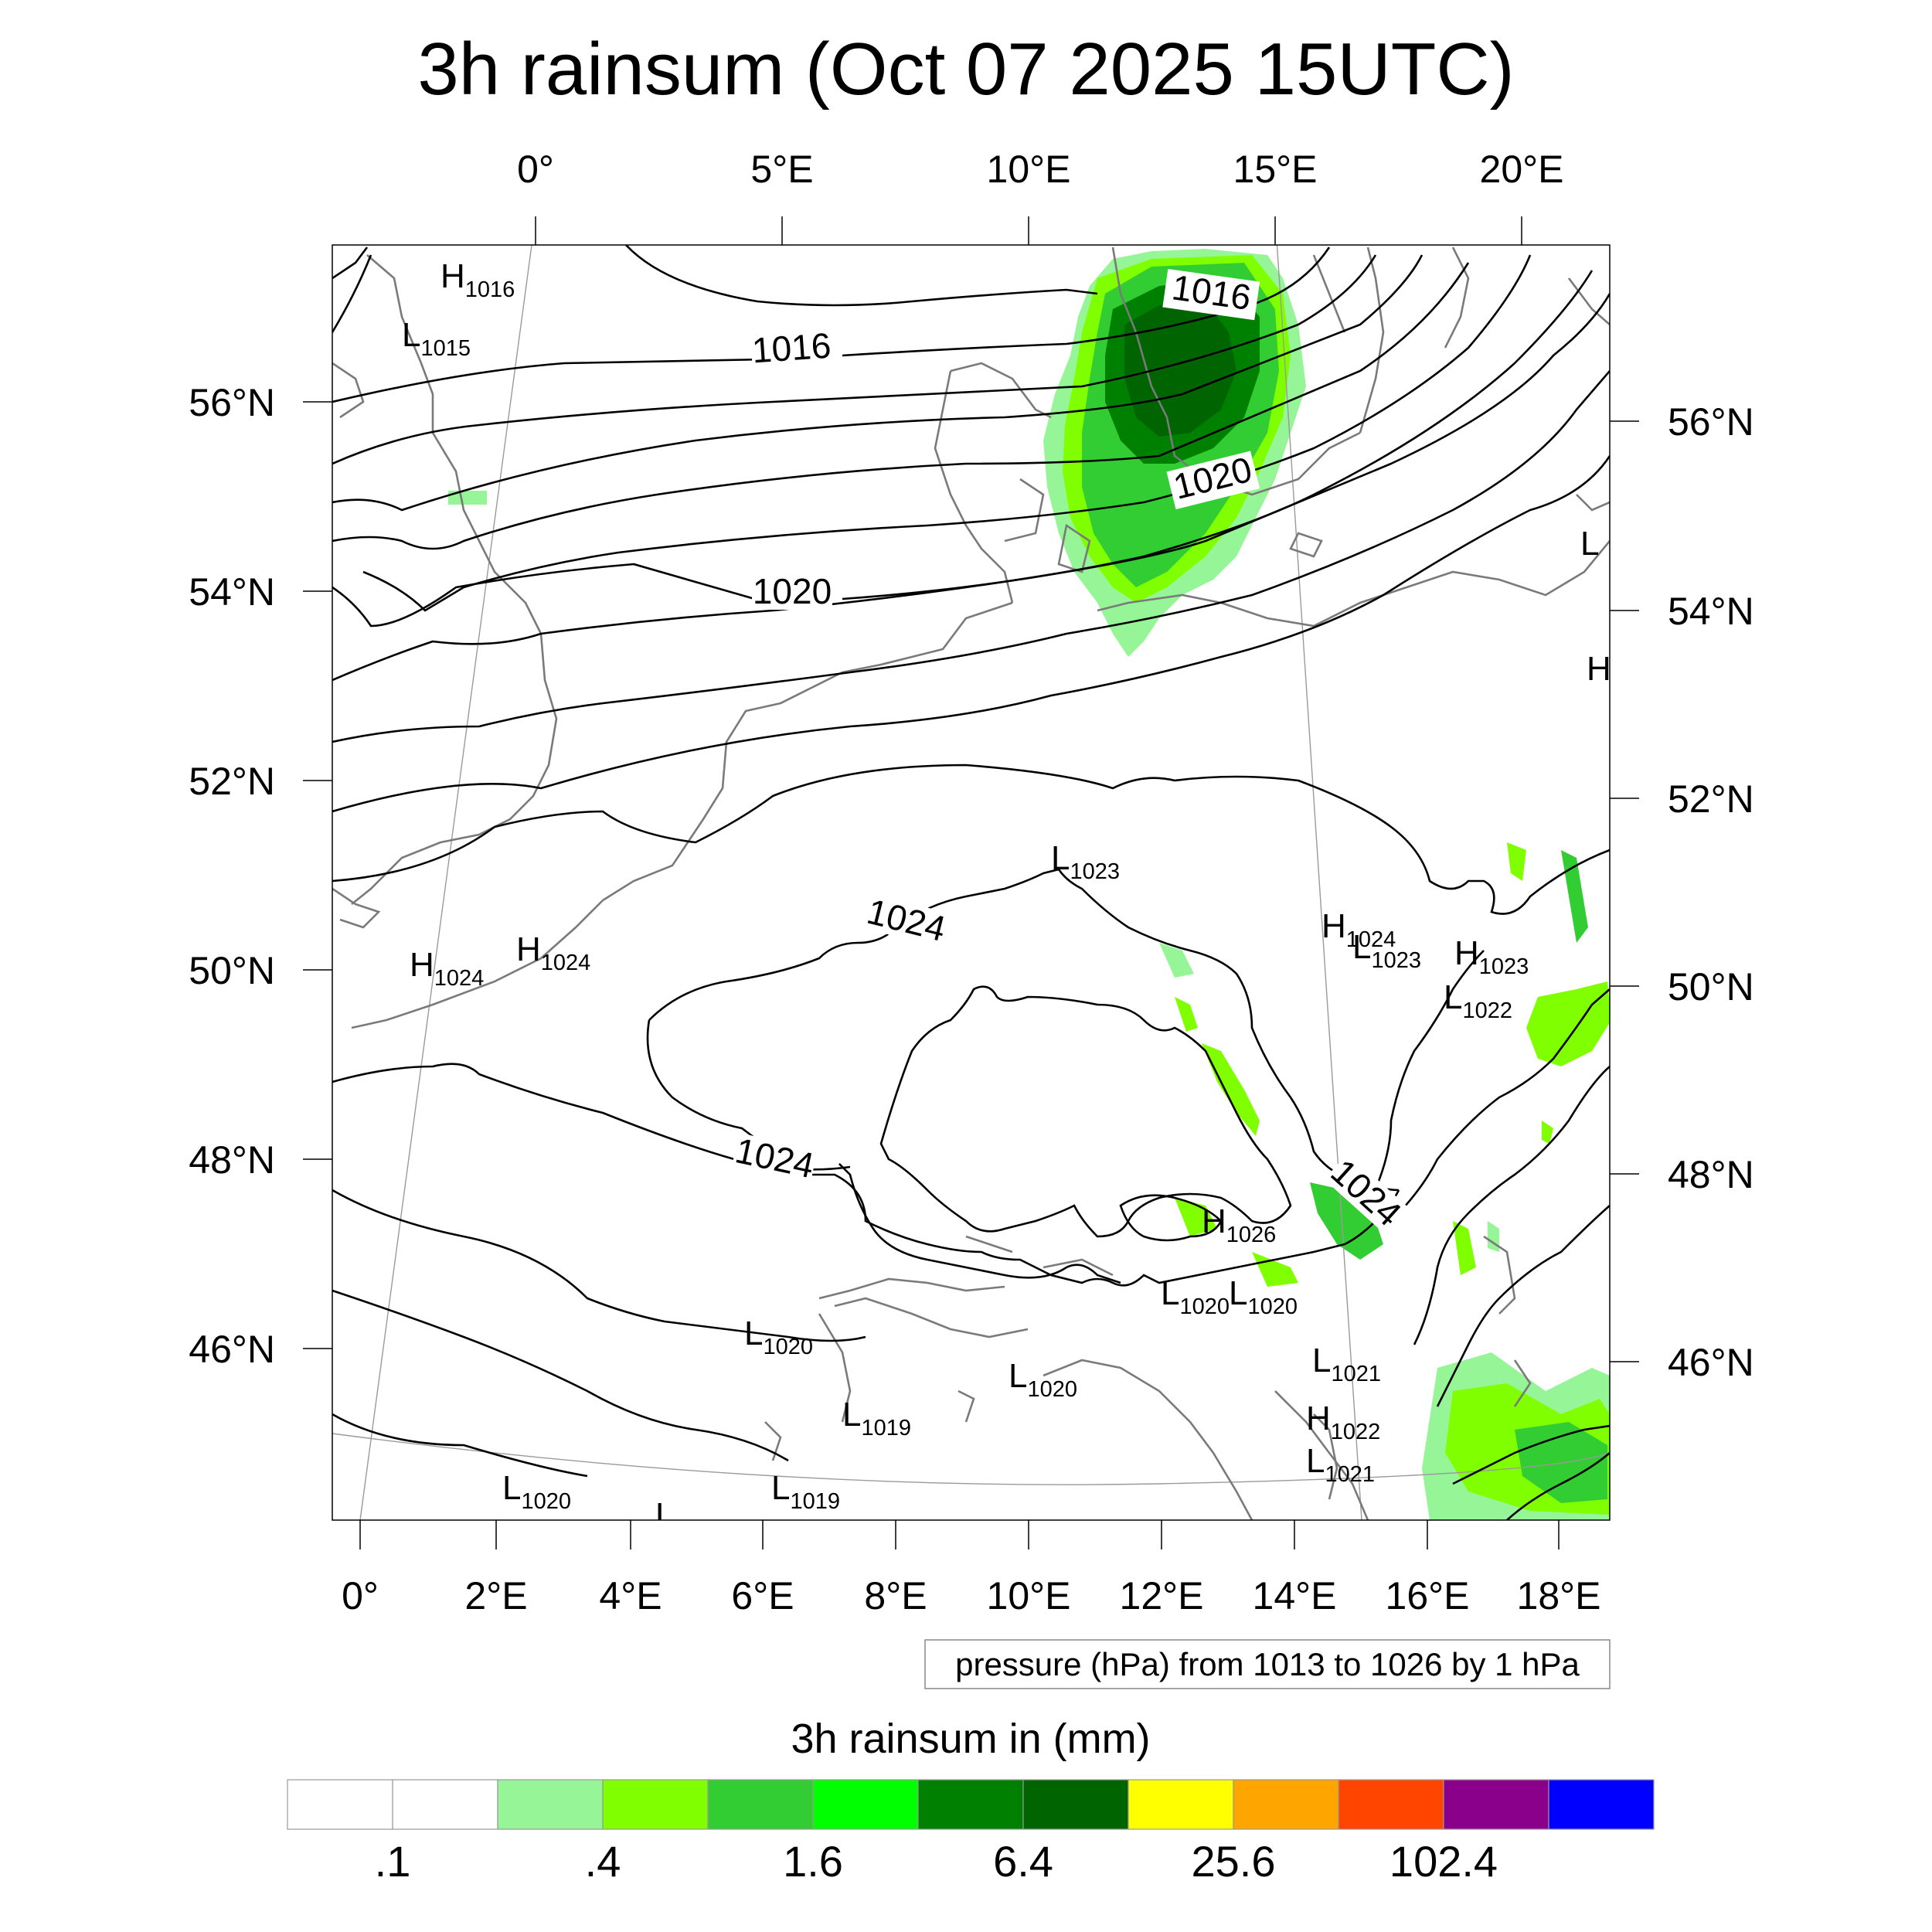 This screenshot has height=1932, width=1932. Describe the element at coordinates (1029, 169) in the screenshot. I see `tick-label: 10°E` at that location.